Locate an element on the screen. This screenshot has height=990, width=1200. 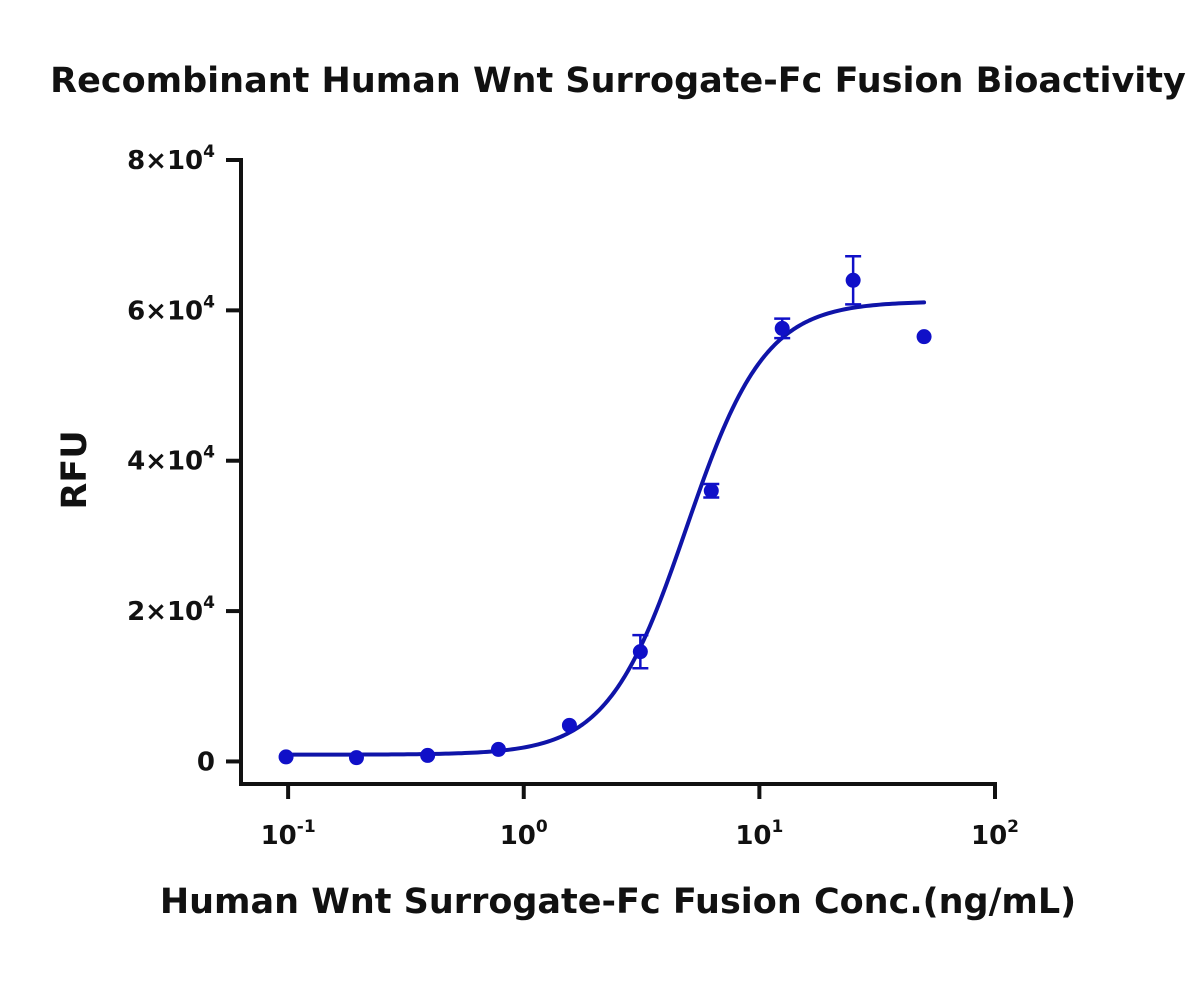
y-axis-ticks: 0 2×104 4×104 6×104 8×104 is located at coordinates (184, 459).